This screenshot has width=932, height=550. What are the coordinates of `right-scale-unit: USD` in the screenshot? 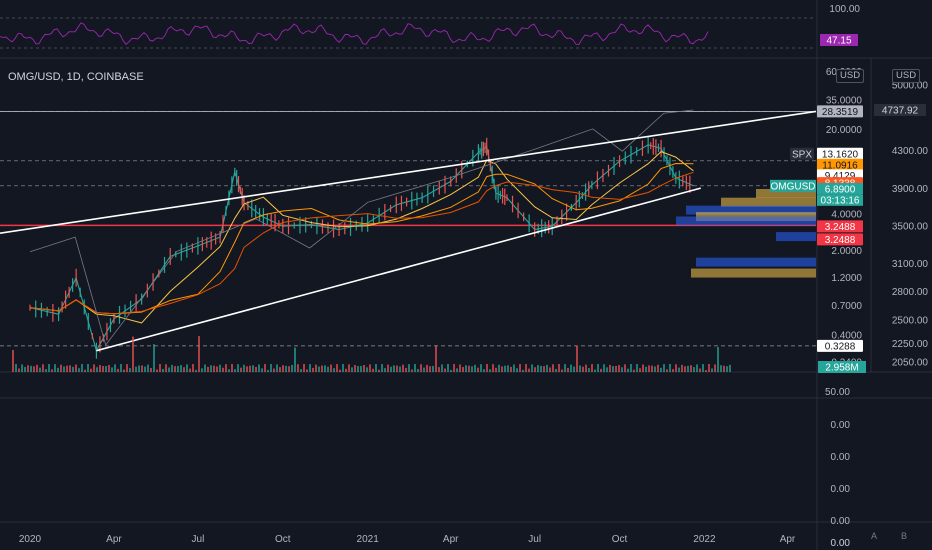 It's located at (906, 76).